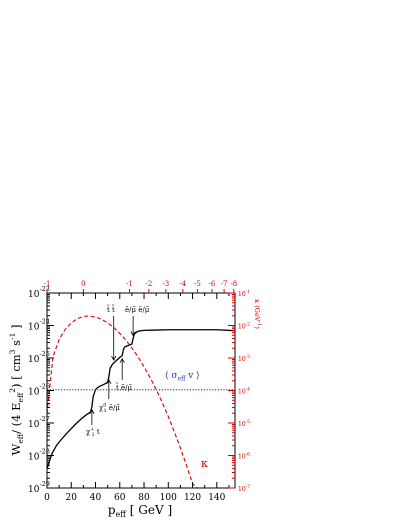  I want to click on y2-axis-label: κ (GeV-1), so click(257, 314).